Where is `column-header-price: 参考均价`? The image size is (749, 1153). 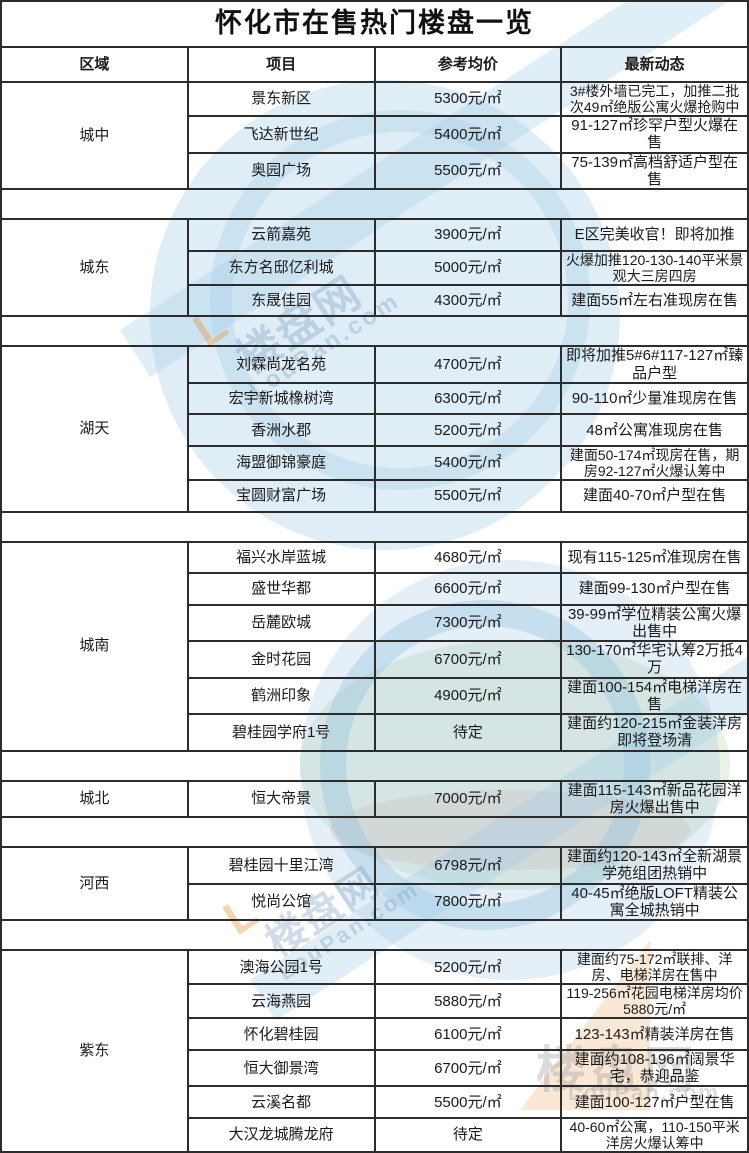
column-header-price: 参考均价 is located at coordinates (468, 64).